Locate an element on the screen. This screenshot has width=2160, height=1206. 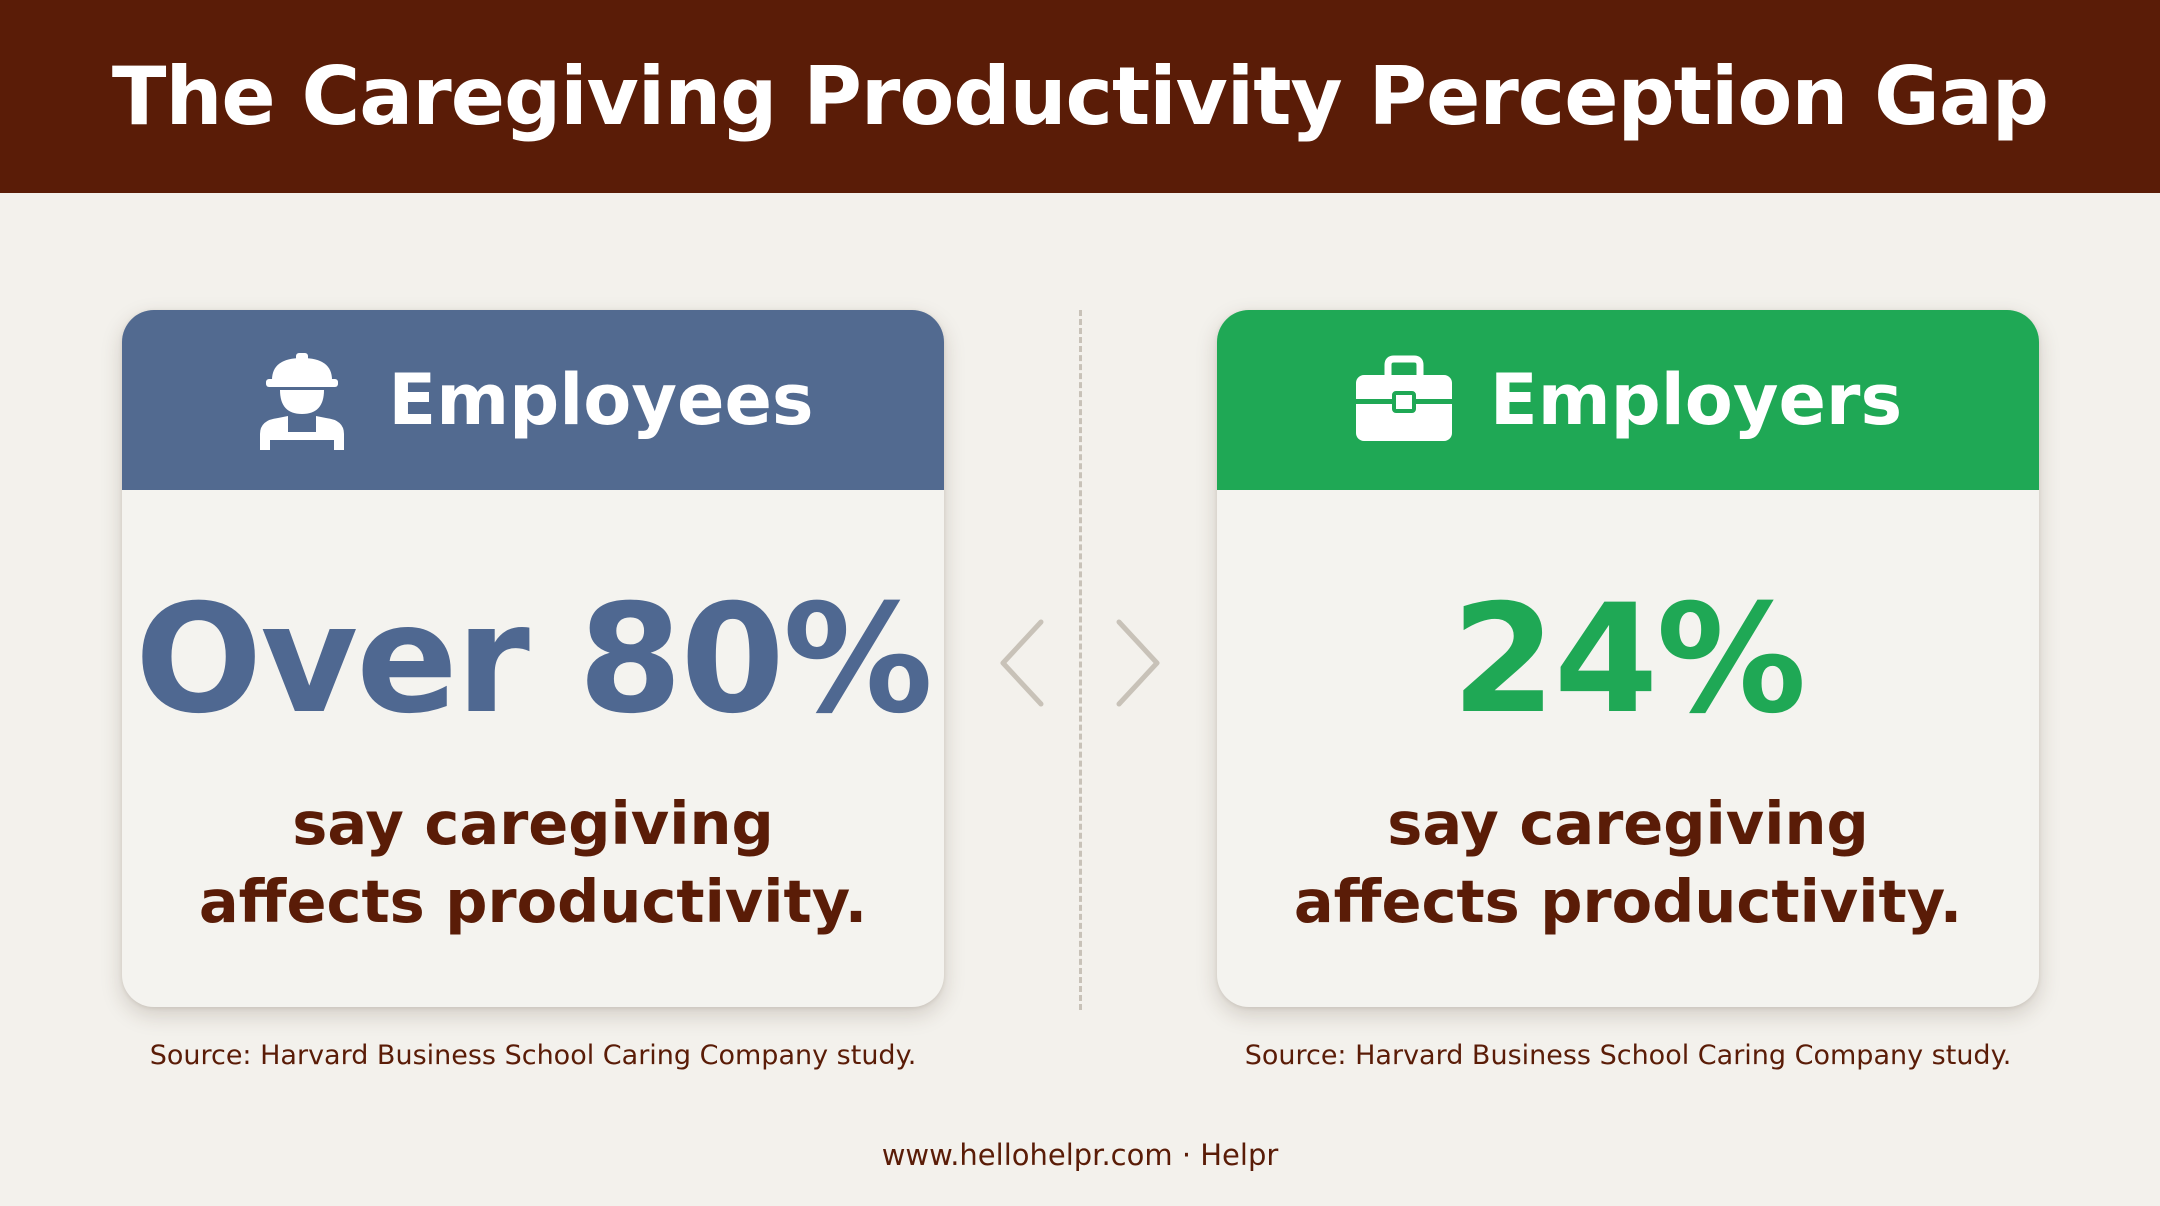
worker-hardhat-icon is located at coordinates (302, 400).